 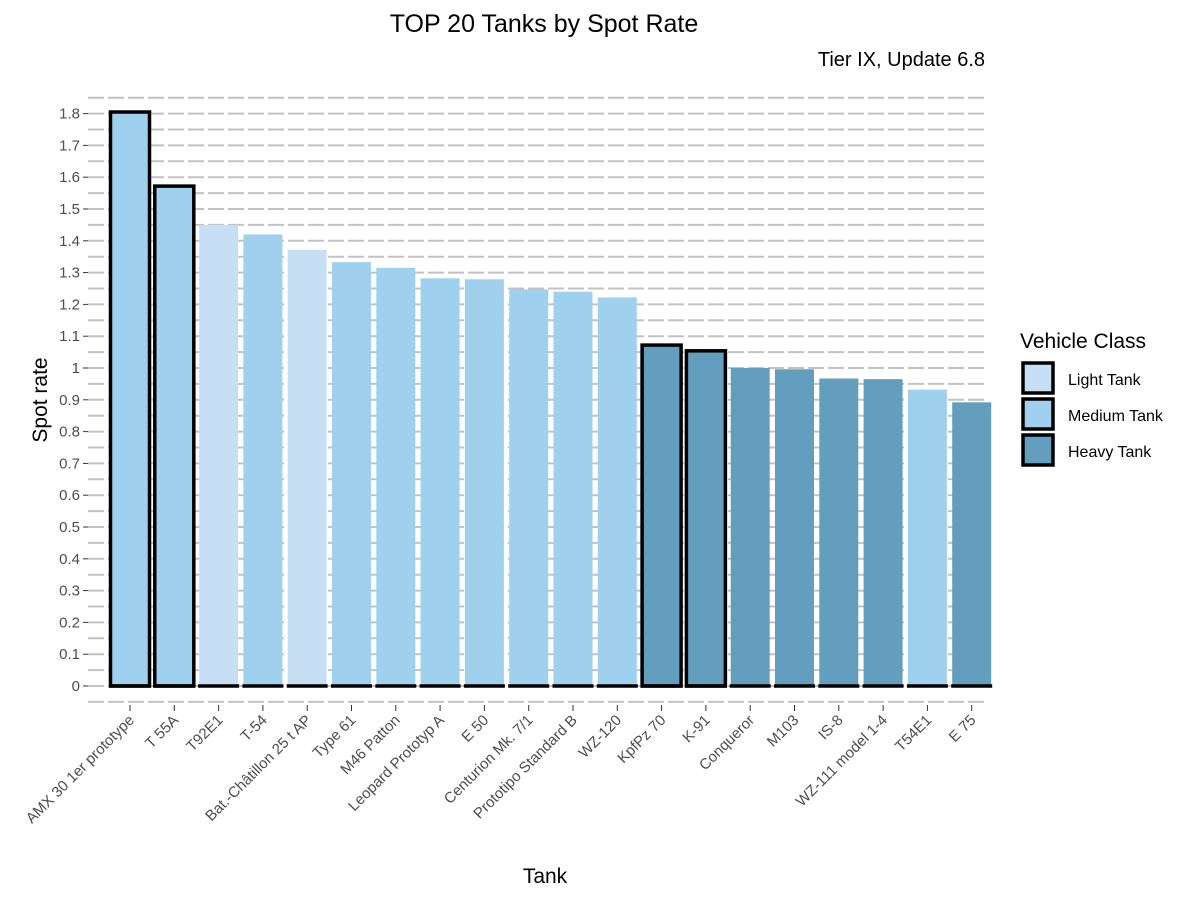 I want to click on y-tick-label: 0.6, so click(x=69, y=495).